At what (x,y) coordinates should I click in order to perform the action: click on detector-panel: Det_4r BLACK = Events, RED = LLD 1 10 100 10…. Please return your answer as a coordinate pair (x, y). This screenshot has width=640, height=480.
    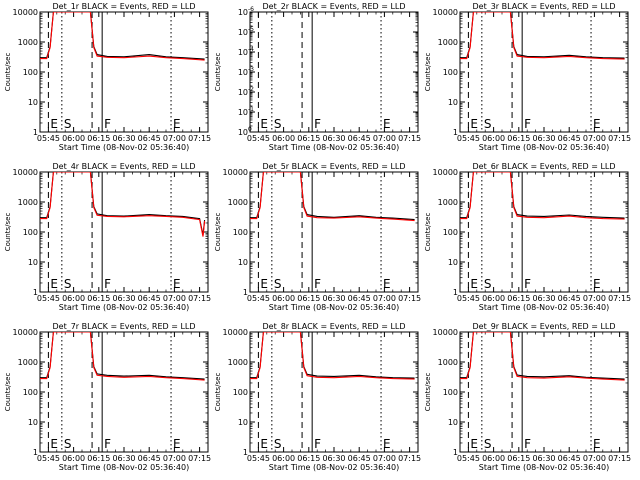
    Looking at the image, I should click on (107, 237).